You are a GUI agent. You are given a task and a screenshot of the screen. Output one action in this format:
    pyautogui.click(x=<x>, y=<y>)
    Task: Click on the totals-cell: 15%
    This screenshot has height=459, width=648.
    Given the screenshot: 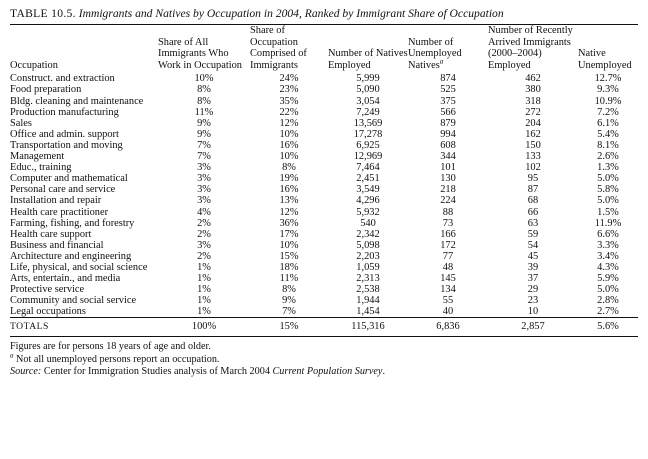 What is the action you would take?
    pyautogui.click(x=289, y=327)
    